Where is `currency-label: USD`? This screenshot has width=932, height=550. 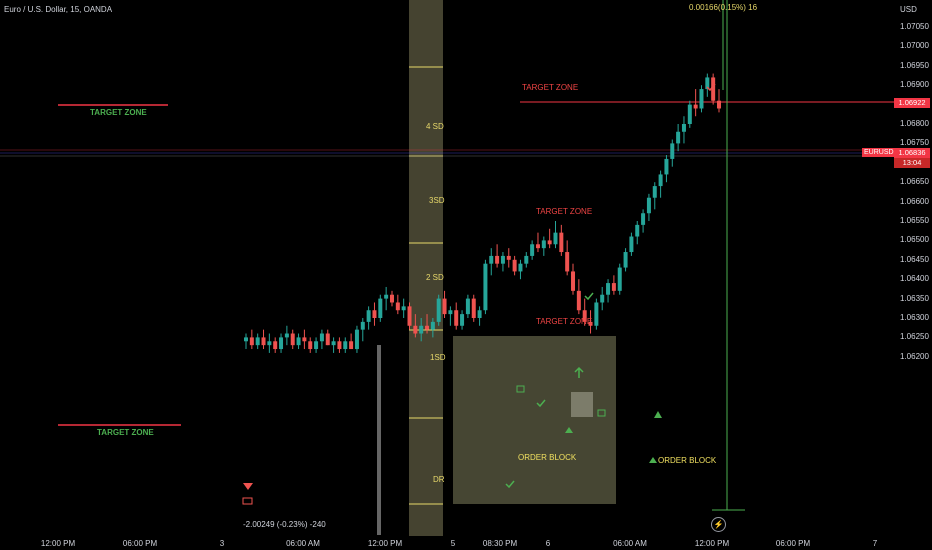 currency-label: USD is located at coordinates (908, 9).